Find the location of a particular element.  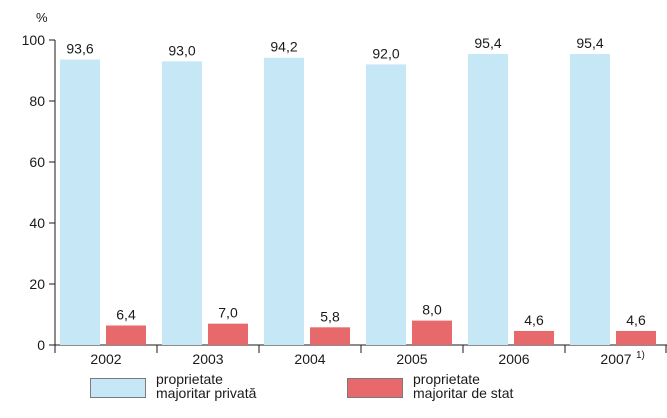

legend-label-state: proprietate majoritar de stat is located at coordinates (488, 386).